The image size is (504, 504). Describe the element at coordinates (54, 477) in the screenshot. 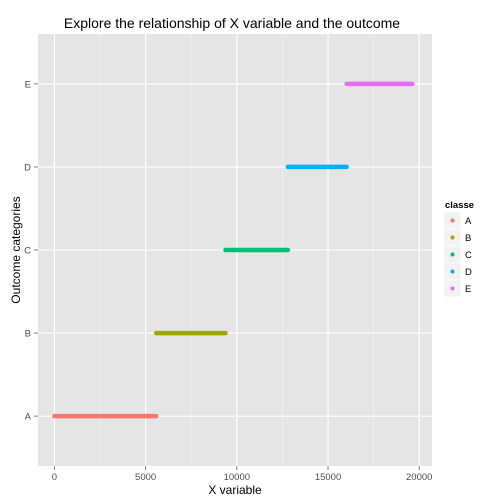

I see `x-tick-label: 0` at that location.